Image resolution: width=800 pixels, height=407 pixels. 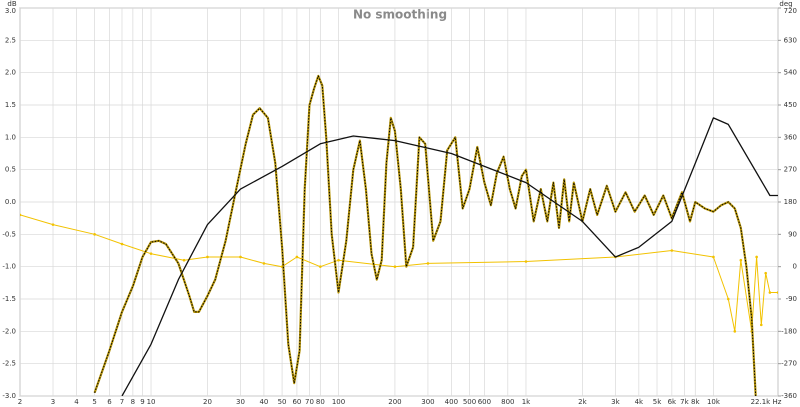 I want to click on x-tick-label: 20, so click(x=207, y=402).